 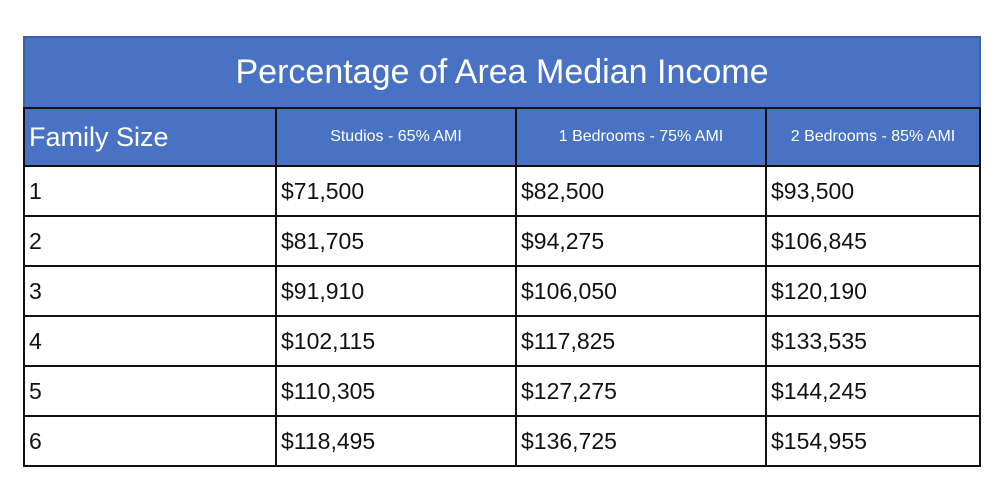 I want to click on table-cell: $133,535, so click(x=873, y=341).